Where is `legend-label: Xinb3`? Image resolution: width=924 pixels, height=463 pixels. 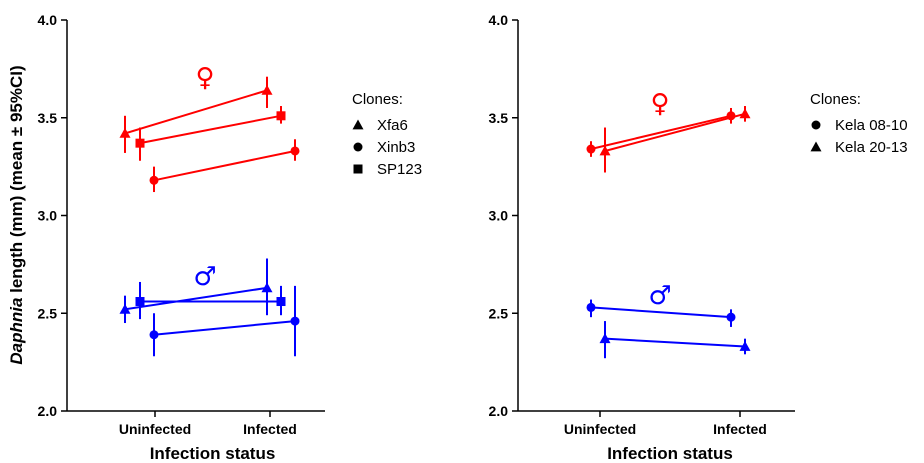 legend-label: Xinb3 is located at coordinates (396, 147).